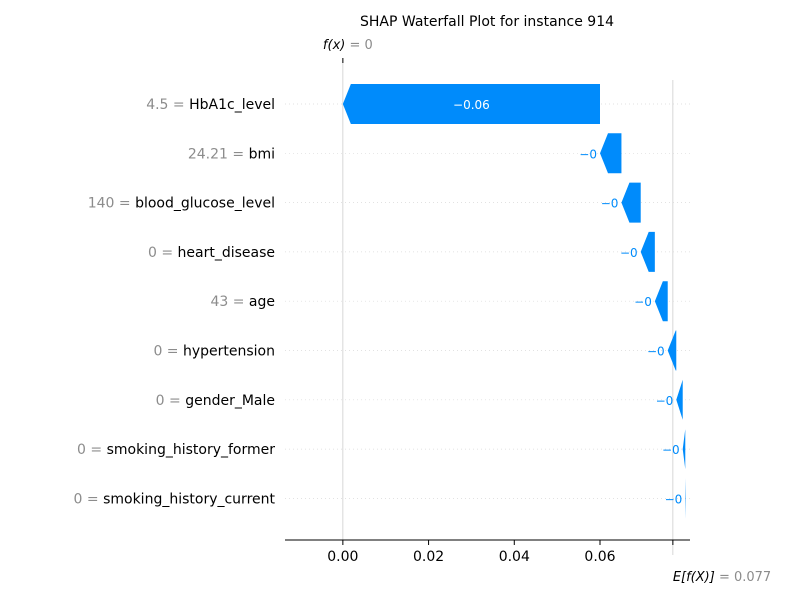  I want to click on bar-label-HbA1c_level: −0.06, so click(471, 105).